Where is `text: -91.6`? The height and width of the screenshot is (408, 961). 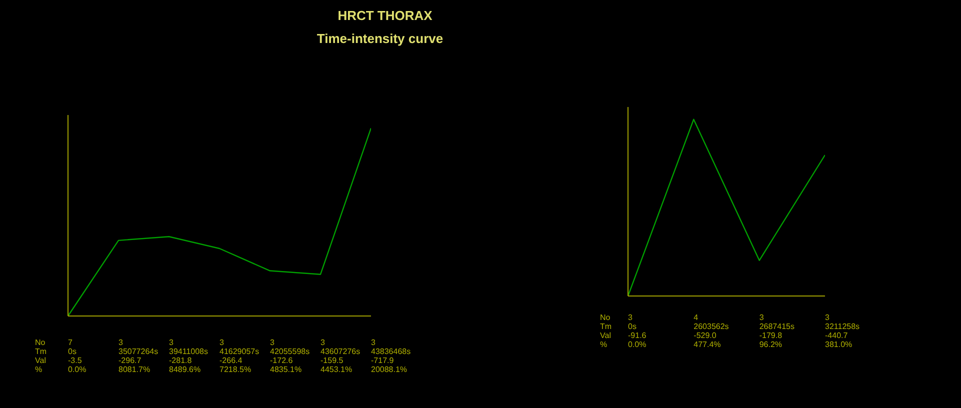
text: -91.6 is located at coordinates (637, 335).